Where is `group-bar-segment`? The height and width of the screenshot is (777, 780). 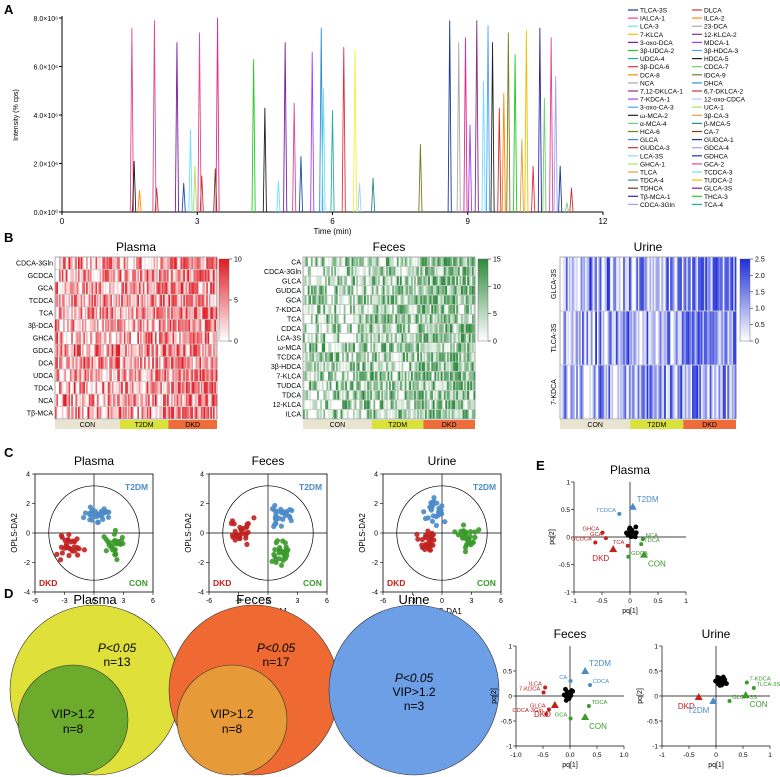
group-bar-segment is located at coordinates (709, 424).